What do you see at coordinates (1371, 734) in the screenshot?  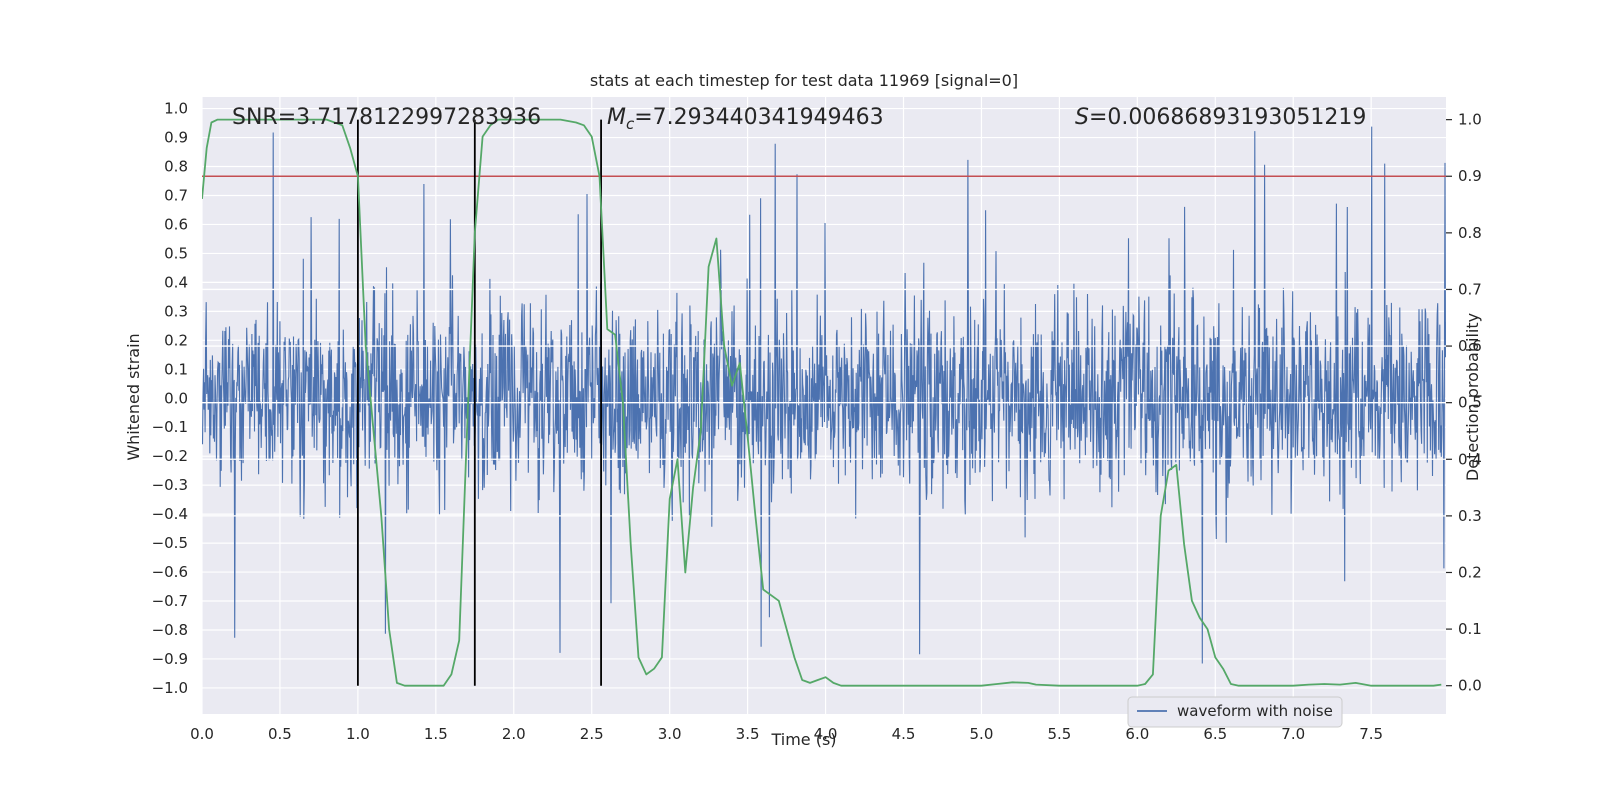 I see `x-tick-label: 7.5` at bounding box center [1371, 734].